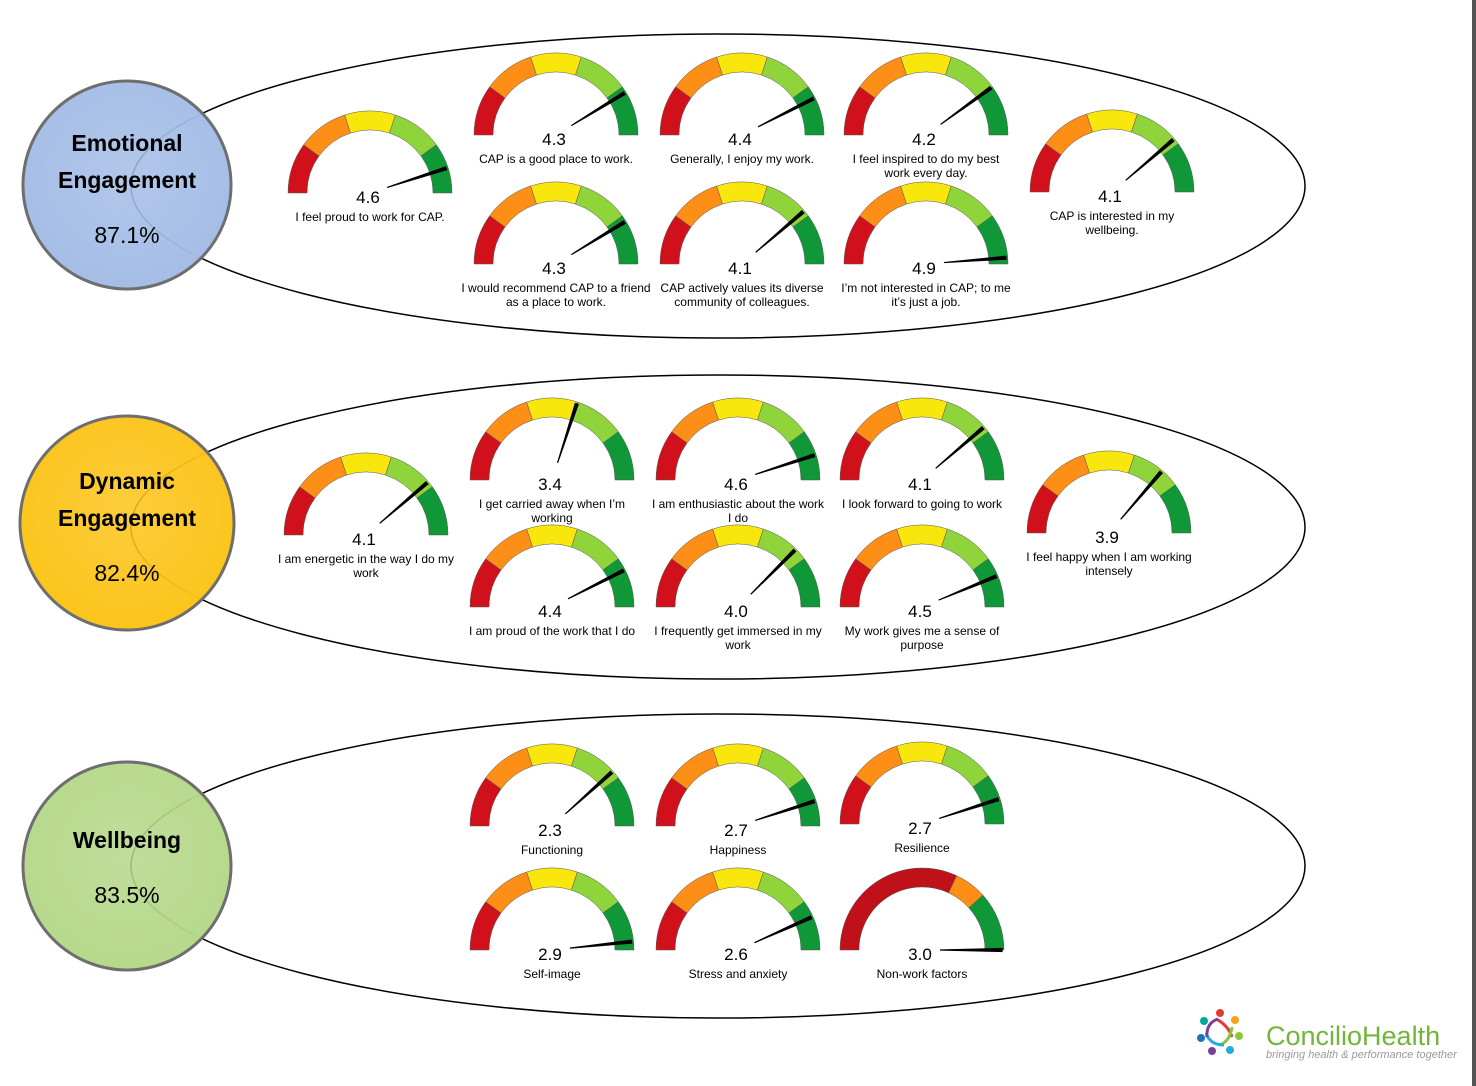 The image size is (1476, 1086). What do you see at coordinates (922, 924) in the screenshot?
I see `gauge: 3.0 Non-work factors` at bounding box center [922, 924].